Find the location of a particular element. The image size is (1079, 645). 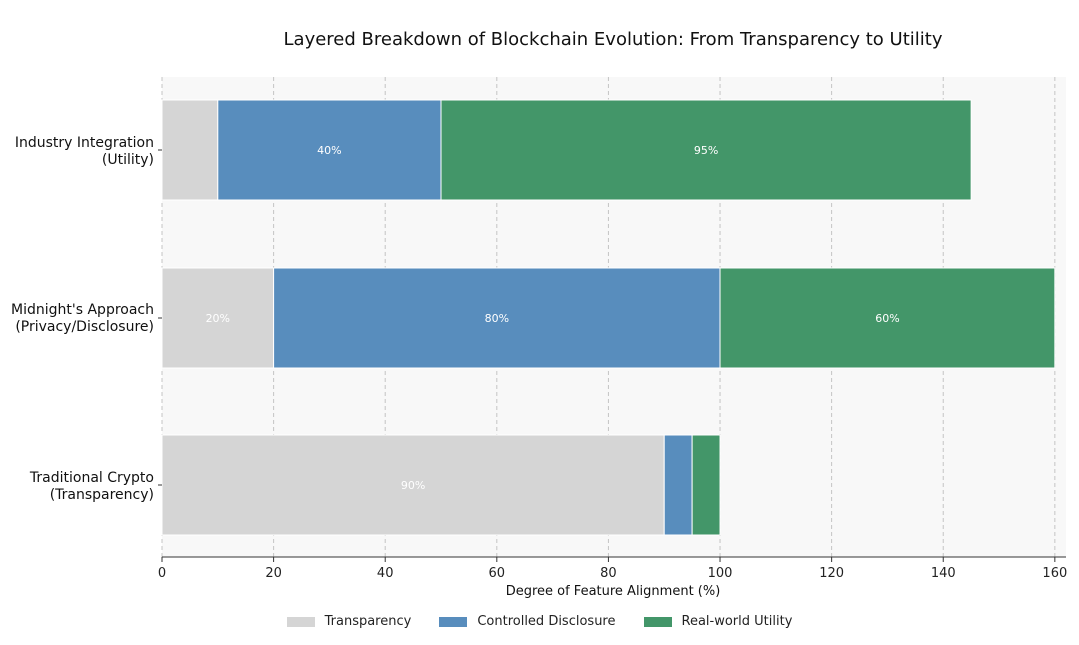

legend-swatch-transparency is located at coordinates (300, 621).